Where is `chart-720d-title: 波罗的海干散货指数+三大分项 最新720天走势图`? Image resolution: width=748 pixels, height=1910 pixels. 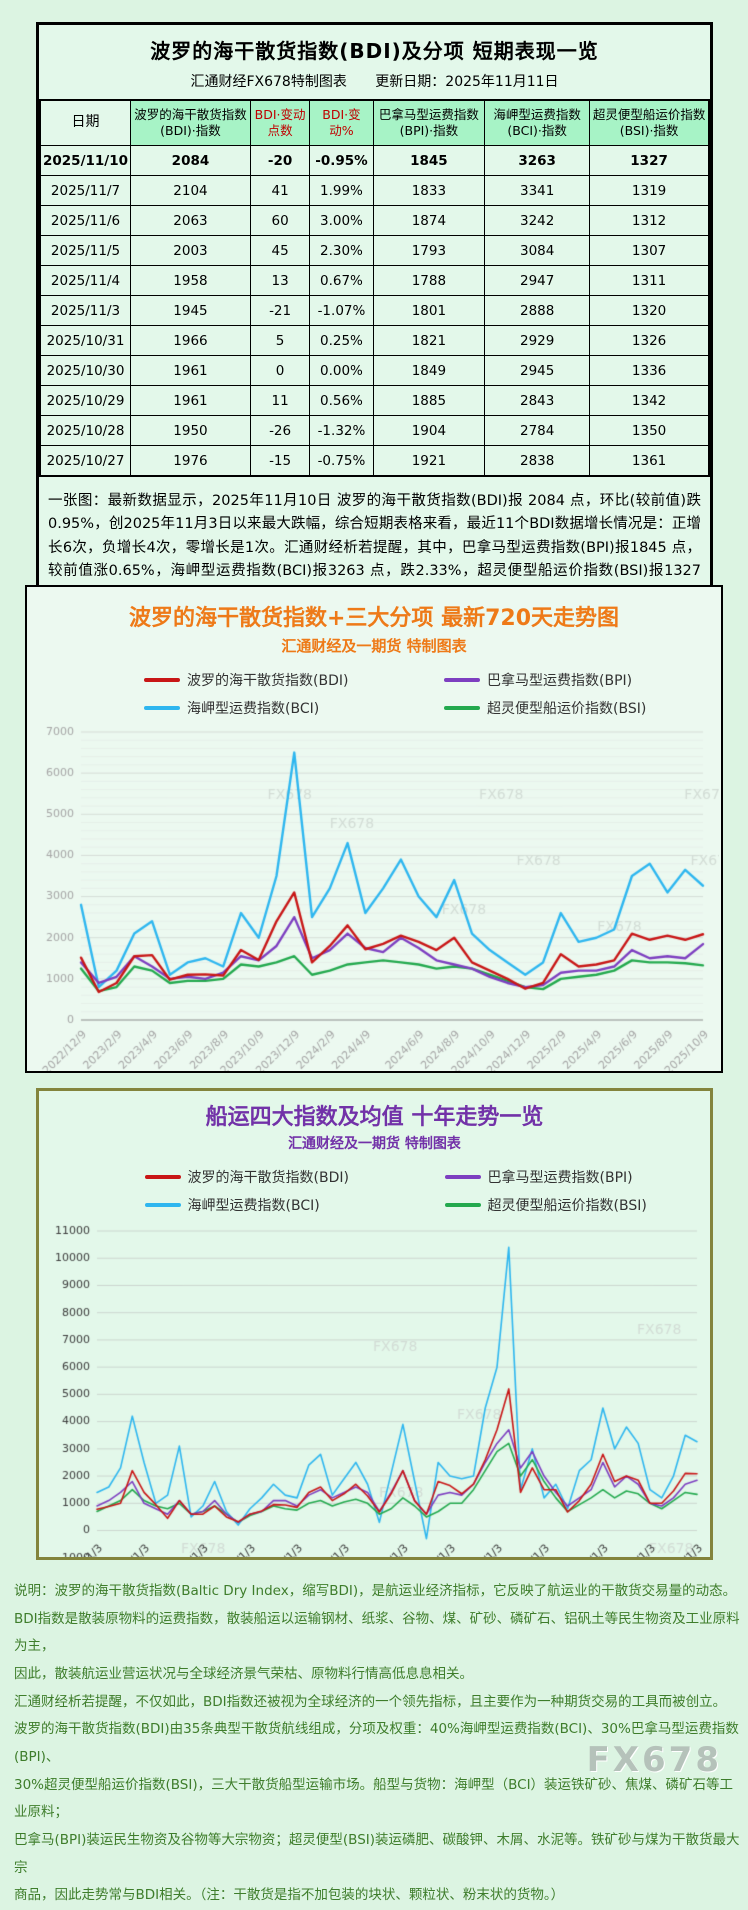 chart-720d-title: 波罗的海干散货指数+三大分项 最新720天走势图 is located at coordinates (374, 618).